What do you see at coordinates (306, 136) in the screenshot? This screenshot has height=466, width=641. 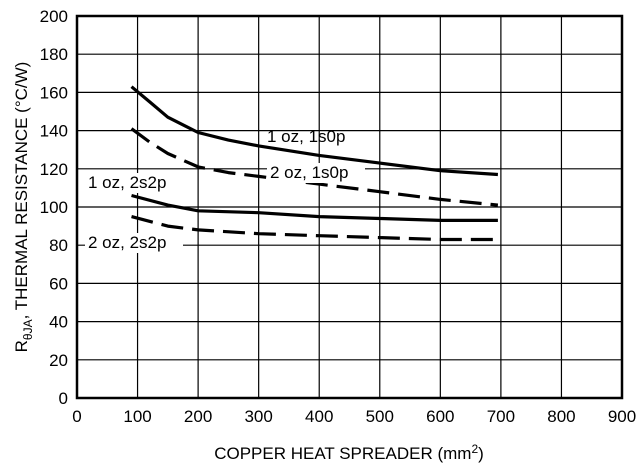 I see `series-label-1: 1 oz, 1s0p` at bounding box center [306, 136].